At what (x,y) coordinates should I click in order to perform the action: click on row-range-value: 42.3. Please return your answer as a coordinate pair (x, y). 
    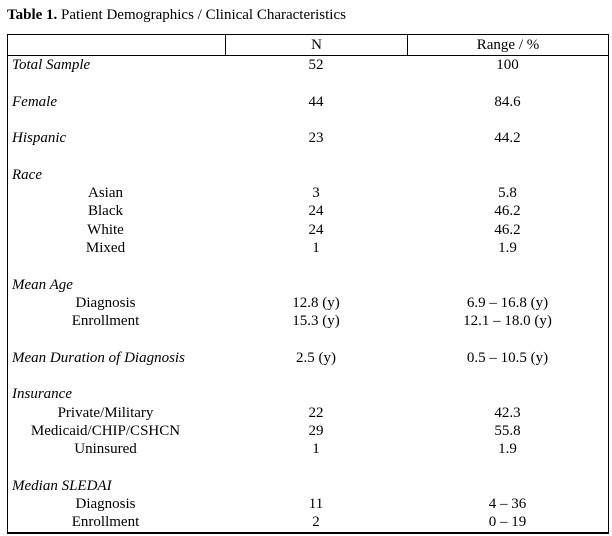
    Looking at the image, I should click on (507, 412).